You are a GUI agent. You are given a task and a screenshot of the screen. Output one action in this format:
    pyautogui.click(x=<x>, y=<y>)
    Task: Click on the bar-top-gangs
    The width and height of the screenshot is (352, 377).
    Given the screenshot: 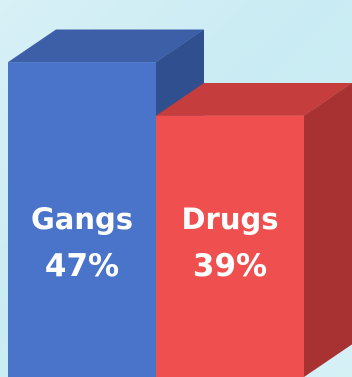 What is the action you would take?
    pyautogui.click(x=106, y=46)
    